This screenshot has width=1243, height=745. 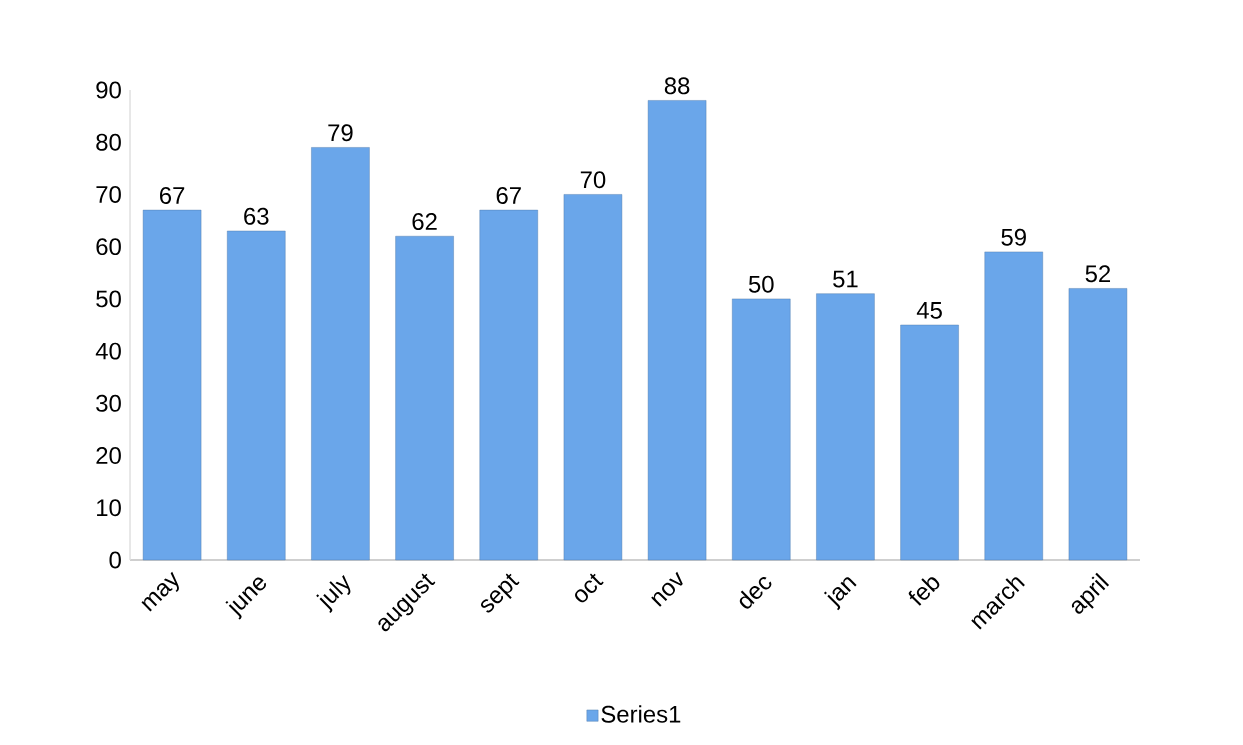 I want to click on data-label: 51, so click(x=845, y=279).